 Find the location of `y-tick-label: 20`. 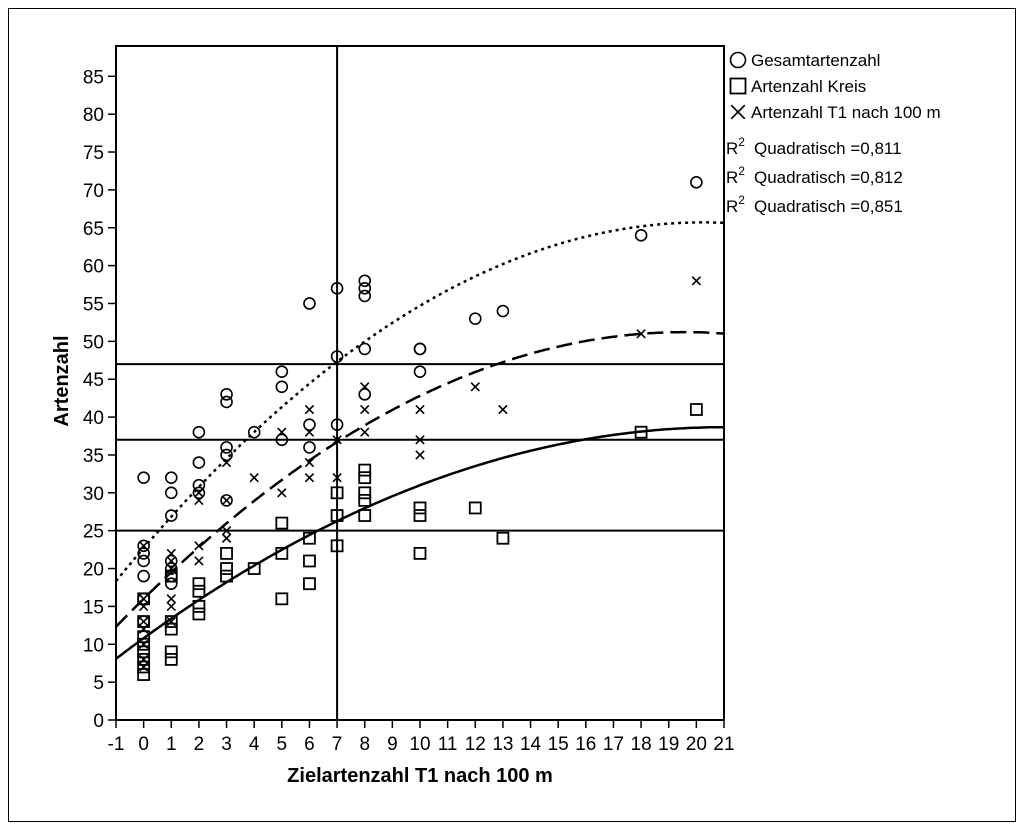

y-tick-label: 20 is located at coordinates (93, 570).